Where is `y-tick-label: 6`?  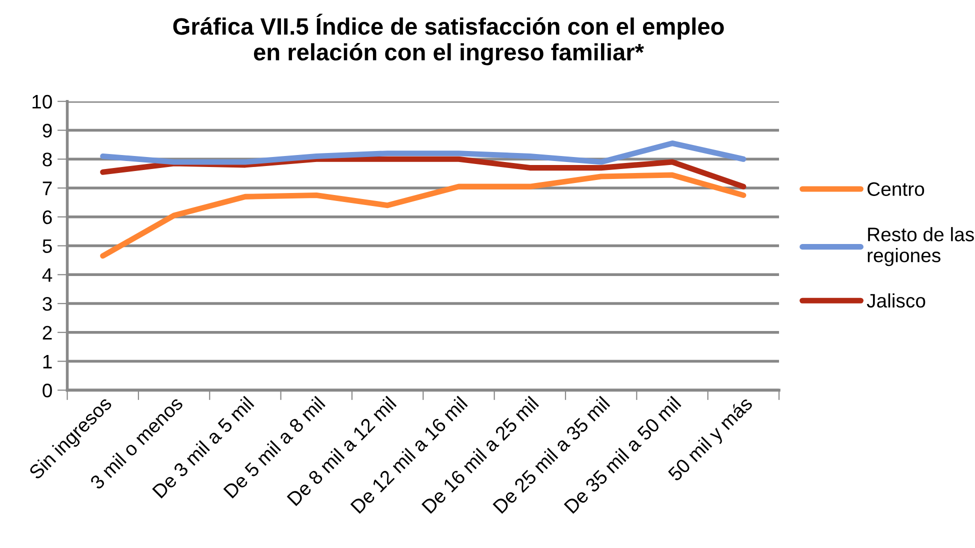
y-tick-label: 6 is located at coordinates (47, 217).